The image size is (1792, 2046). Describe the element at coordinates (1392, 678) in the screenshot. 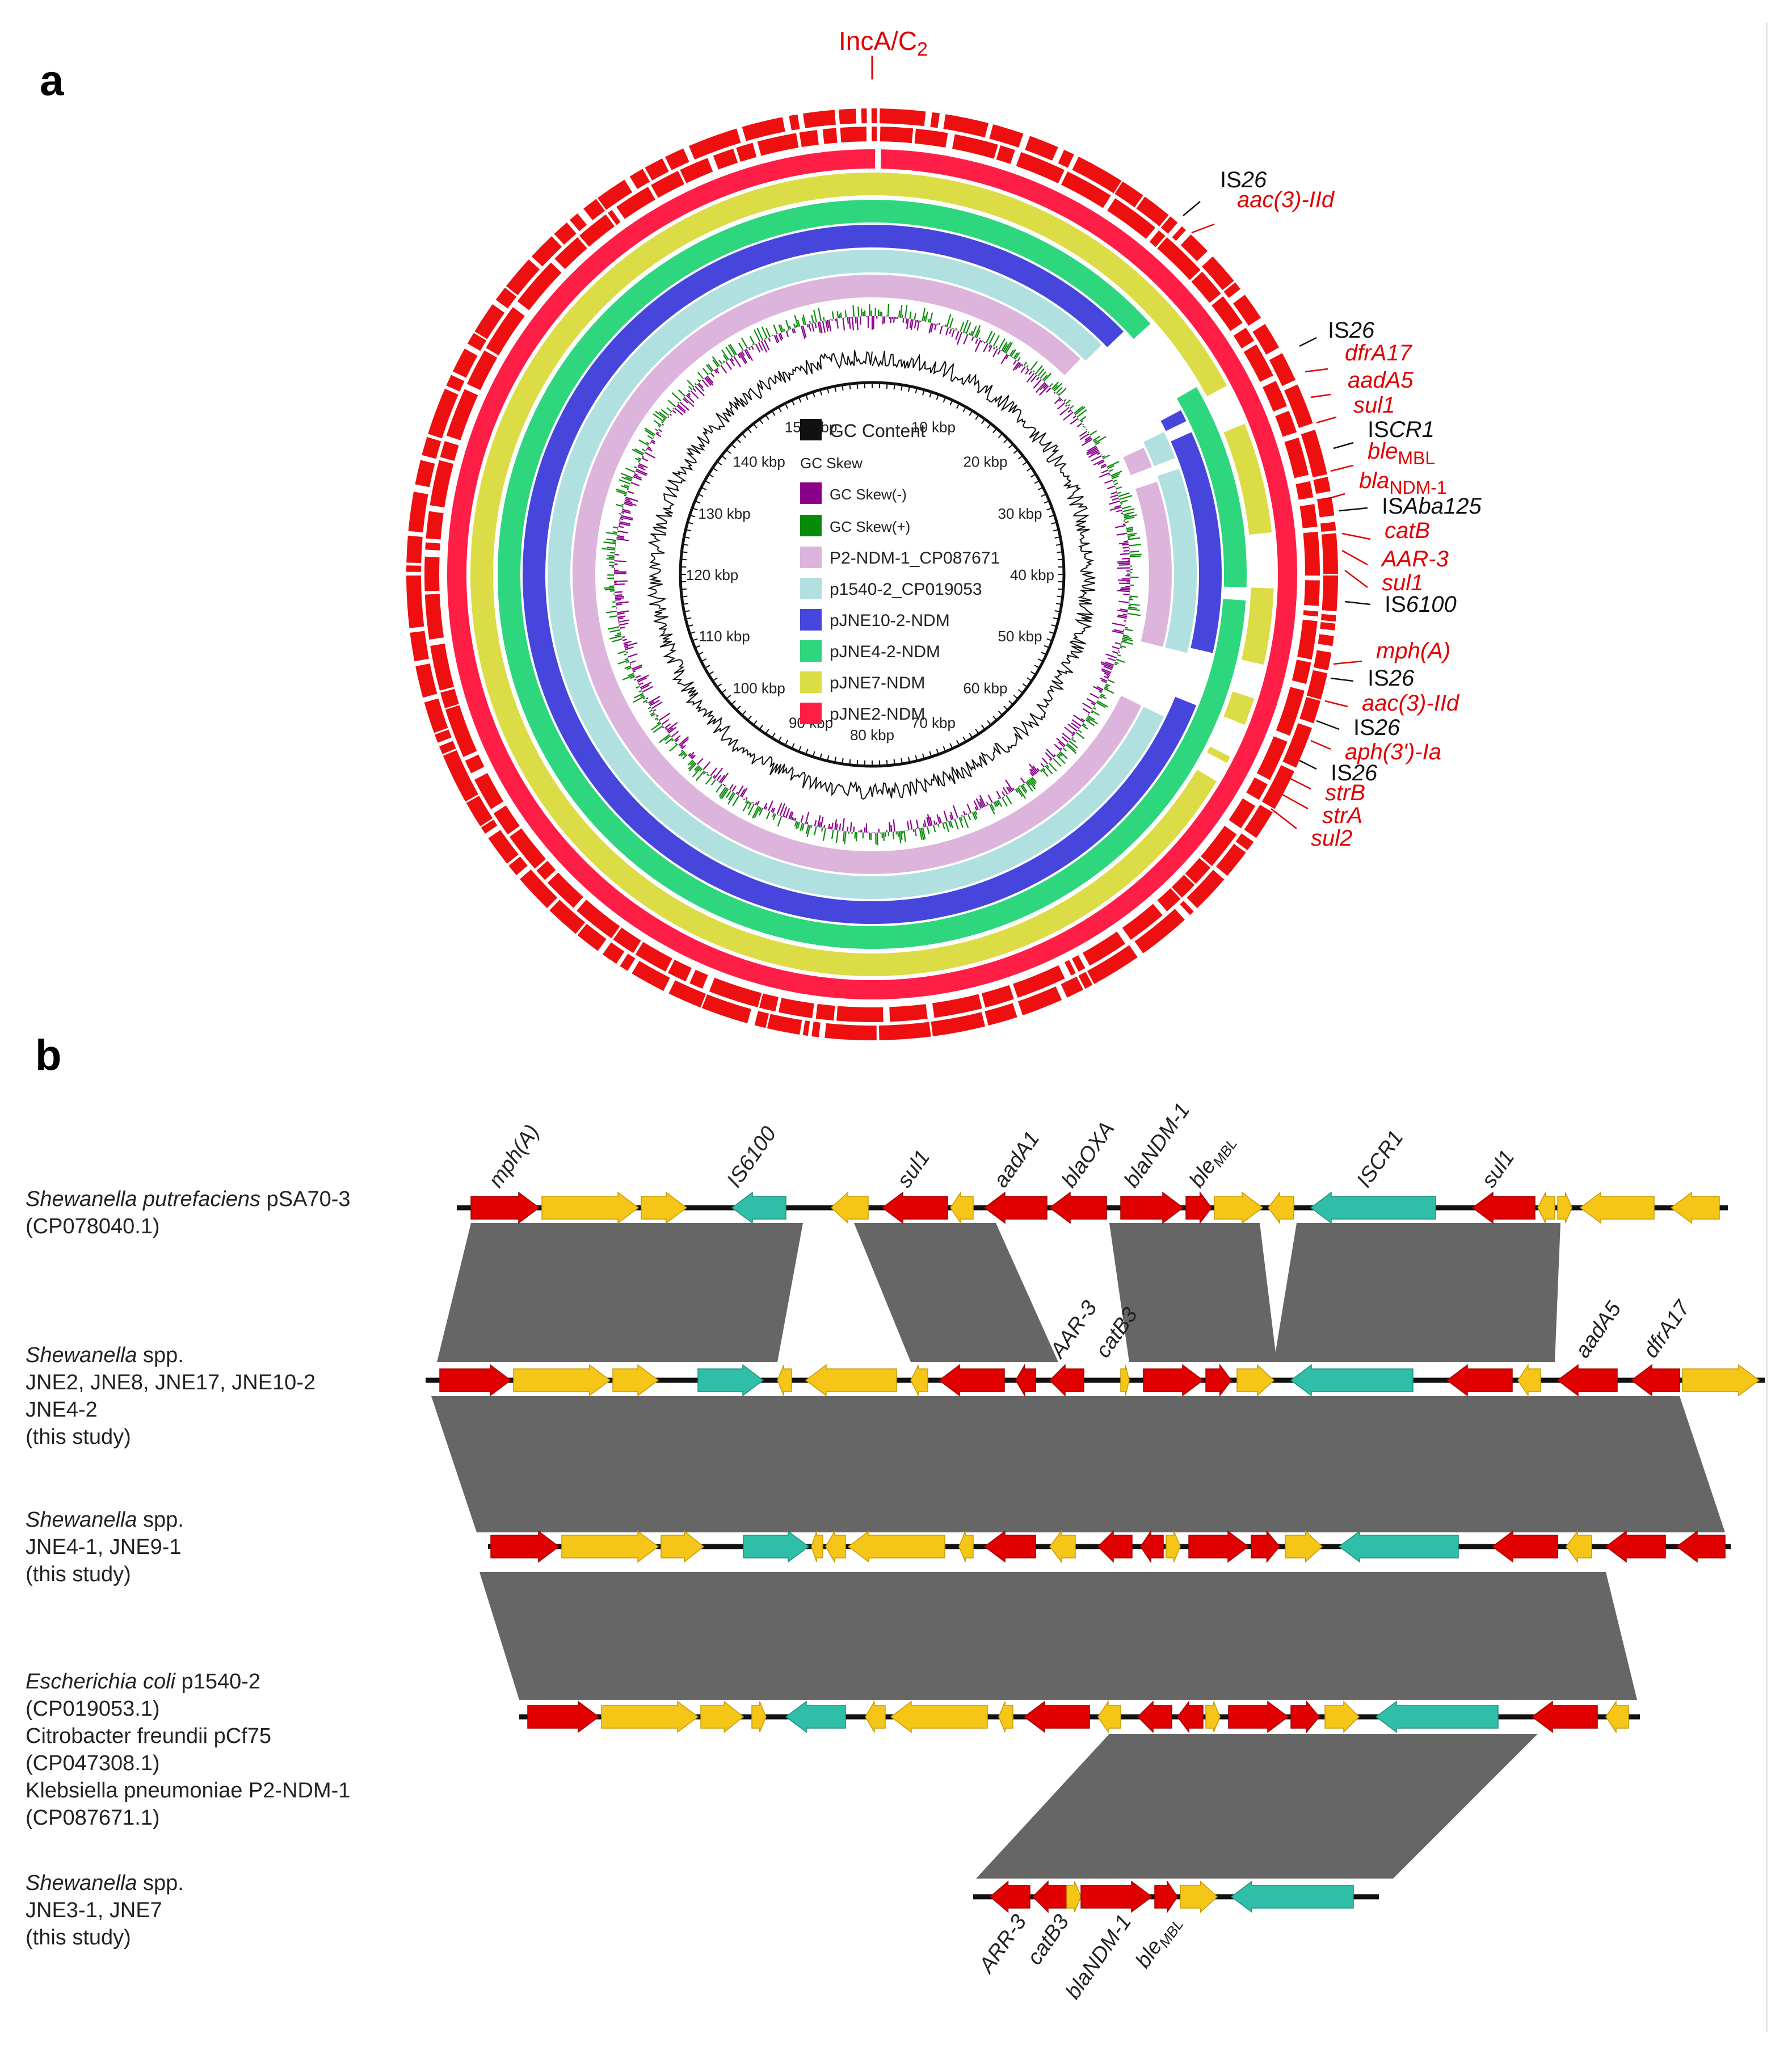

I see `gene-label: IS26` at that location.